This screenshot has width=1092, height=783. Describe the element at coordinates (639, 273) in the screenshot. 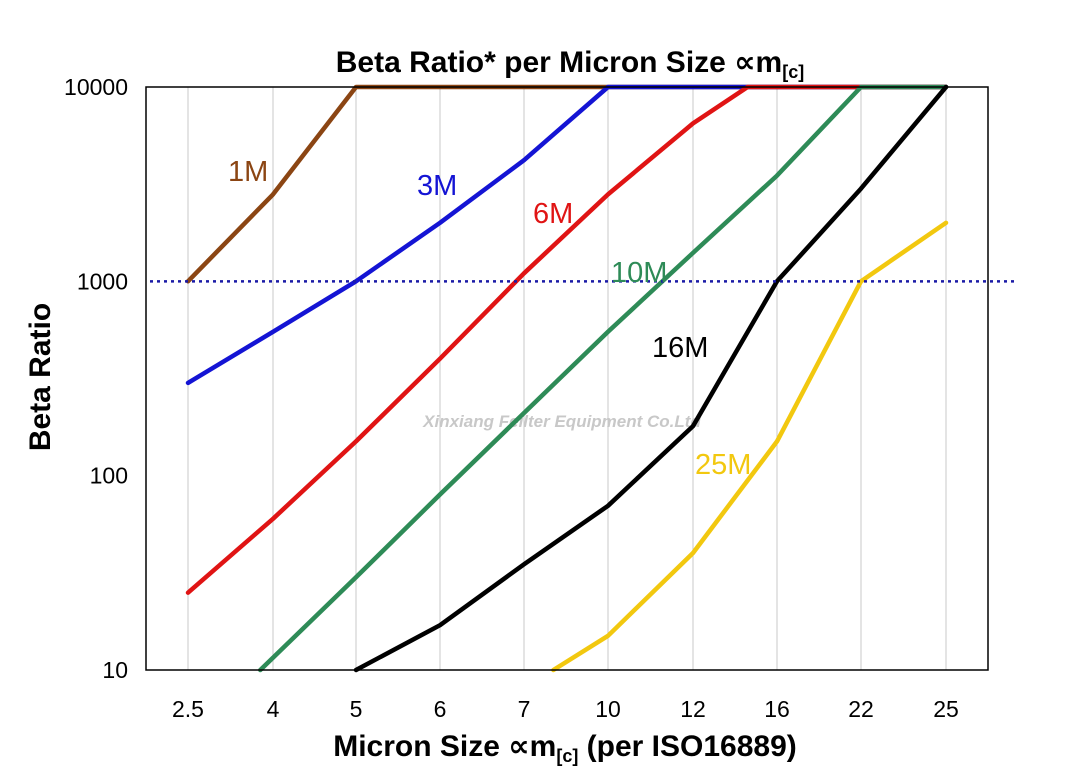

I see `series-label-10M: 10M` at that location.